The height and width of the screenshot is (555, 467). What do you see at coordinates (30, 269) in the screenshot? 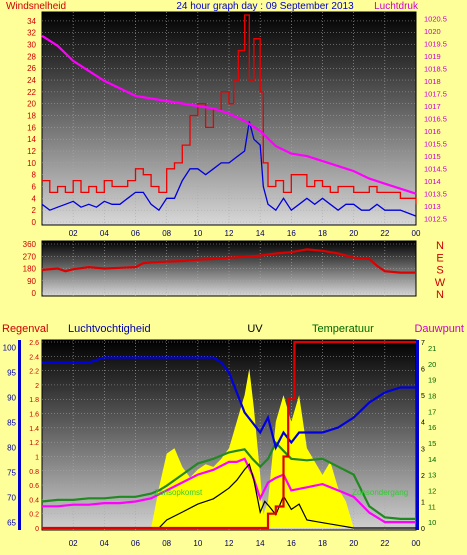
I see `direction-tick-label: 180` at bounding box center [30, 269].